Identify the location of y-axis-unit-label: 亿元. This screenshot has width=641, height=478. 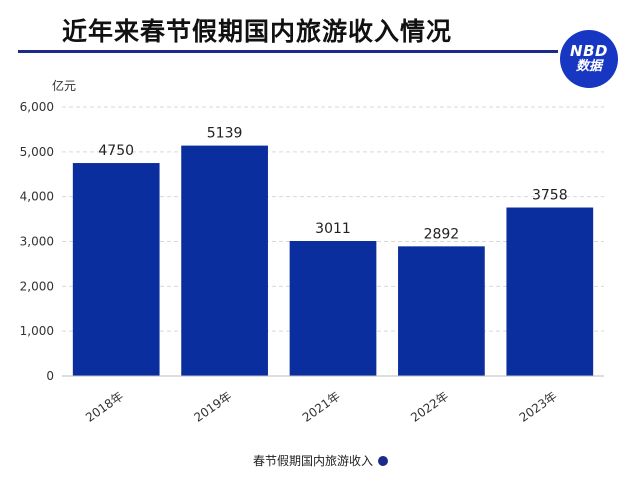
(64, 85).